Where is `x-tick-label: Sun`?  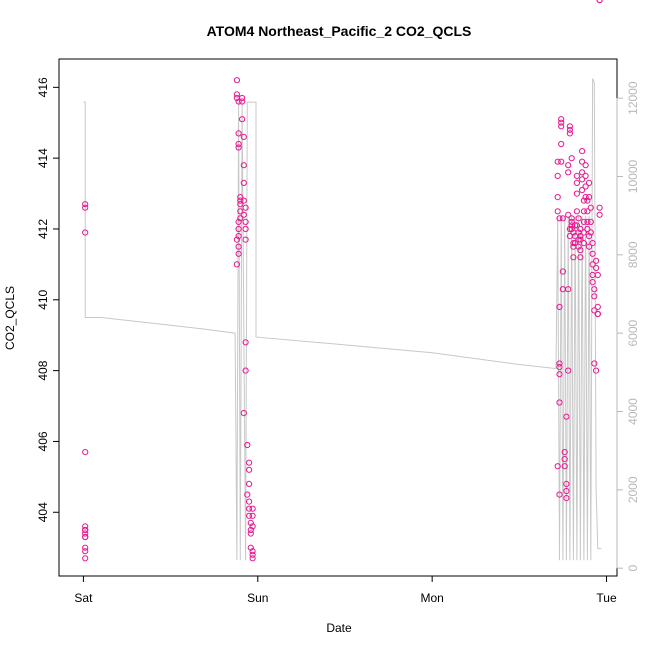
x-tick-label: Sun is located at coordinates (257, 598).